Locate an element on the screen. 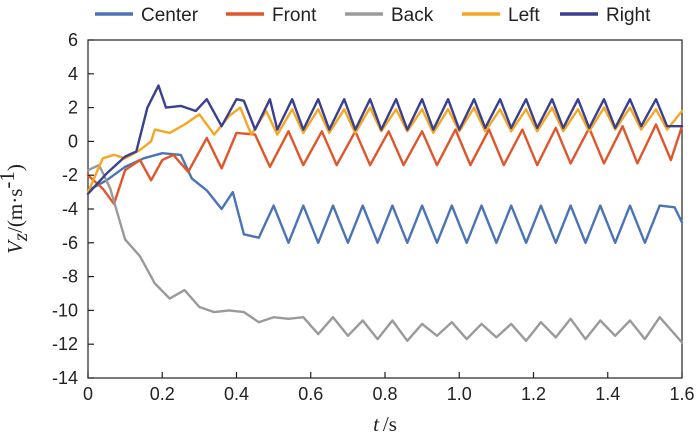 This screenshot has height=439, width=700. y-tick-label: 4 is located at coordinates (73, 74).